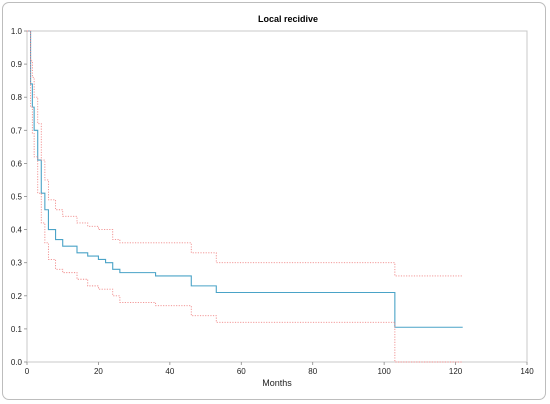  What do you see at coordinates (17, 31) in the screenshot?
I see `y-tick-label: 1.0` at bounding box center [17, 31].